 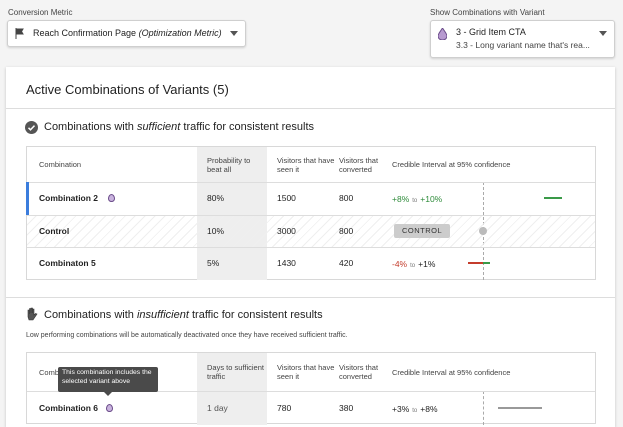 What do you see at coordinates (217, 408) in the screenshot?
I see `metric-value: 1 day` at bounding box center [217, 408].